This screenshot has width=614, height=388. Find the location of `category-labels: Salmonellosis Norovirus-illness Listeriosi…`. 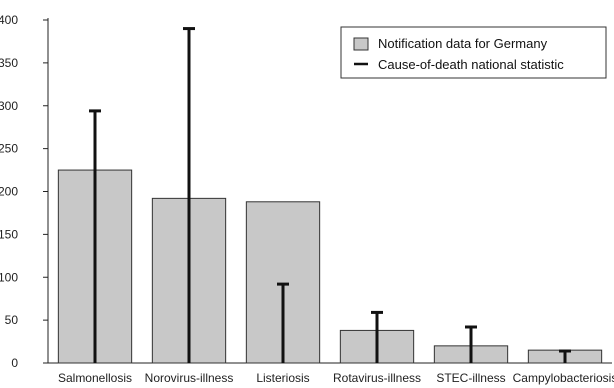

category-labels: Salmonellosis Norovirus-illness Listeriosi… is located at coordinates (336, 378).